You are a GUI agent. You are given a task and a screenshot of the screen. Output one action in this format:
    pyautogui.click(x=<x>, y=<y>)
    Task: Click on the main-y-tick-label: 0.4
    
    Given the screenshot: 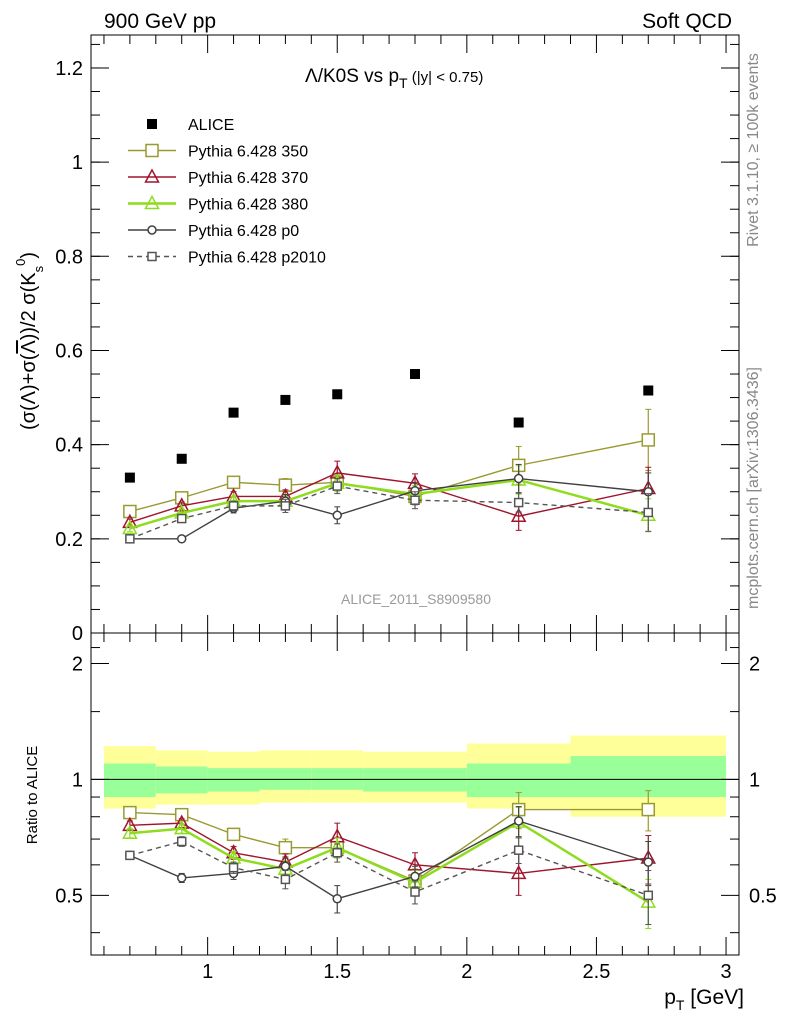 What is the action you would take?
    pyautogui.click(x=69, y=446)
    